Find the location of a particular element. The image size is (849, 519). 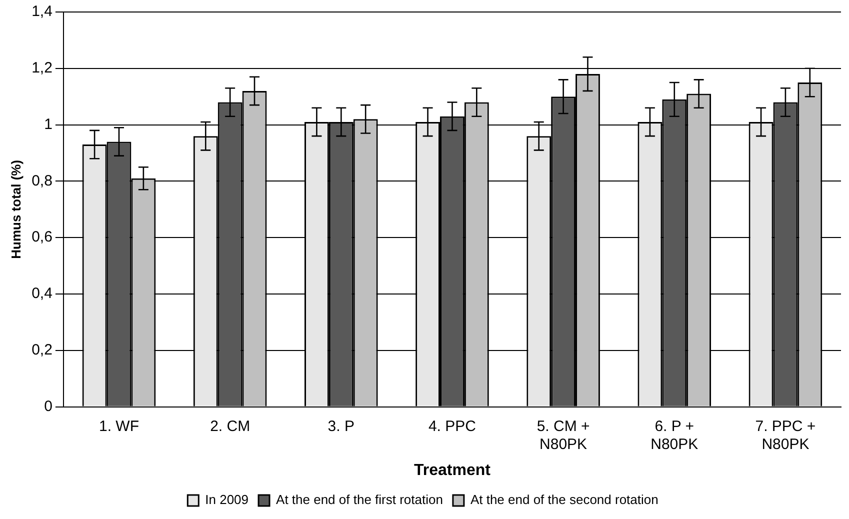

x-tick-label: 1. WF is located at coordinates (118, 426).